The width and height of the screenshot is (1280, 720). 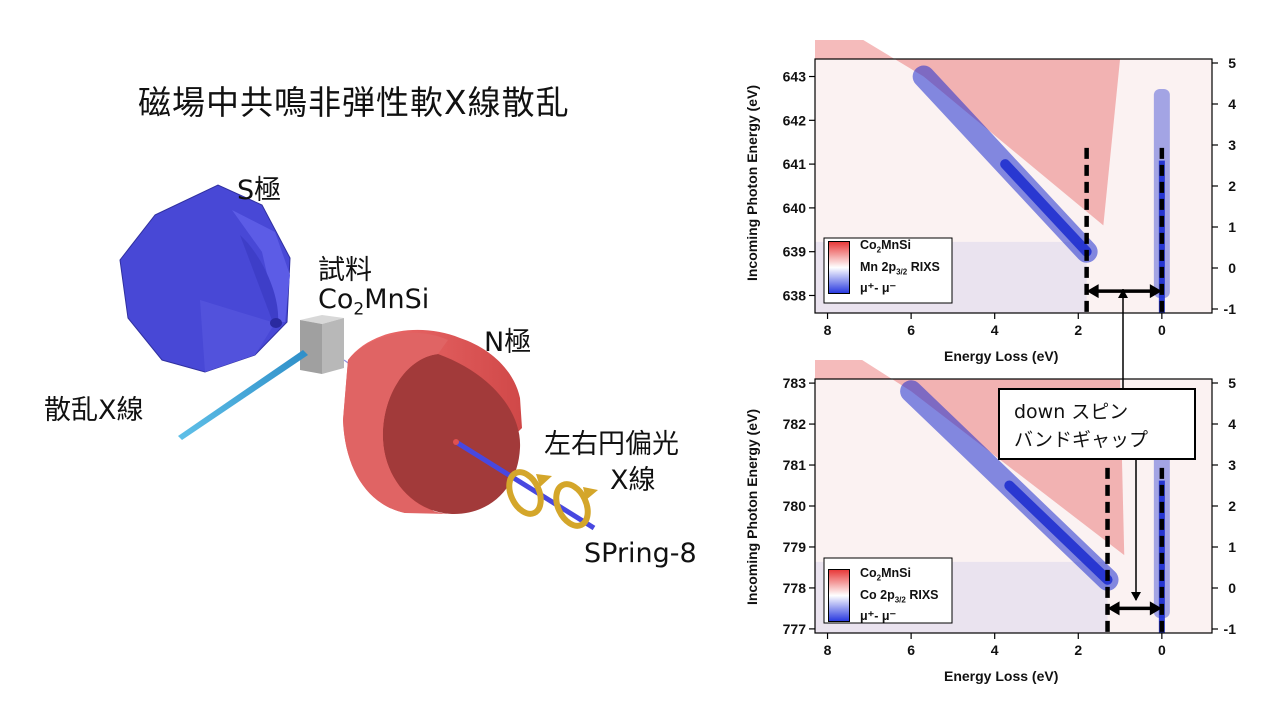 I want to click on mn-ytick-label-5: 643, so click(x=795, y=77).